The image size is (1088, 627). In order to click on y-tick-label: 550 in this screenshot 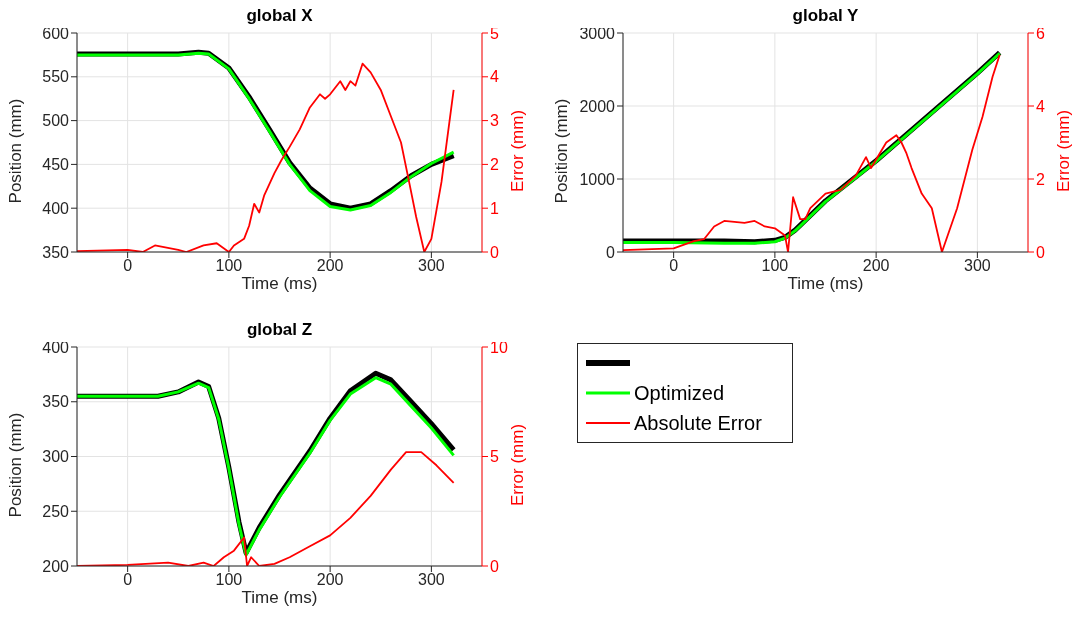, I will do `click(56, 77)`.